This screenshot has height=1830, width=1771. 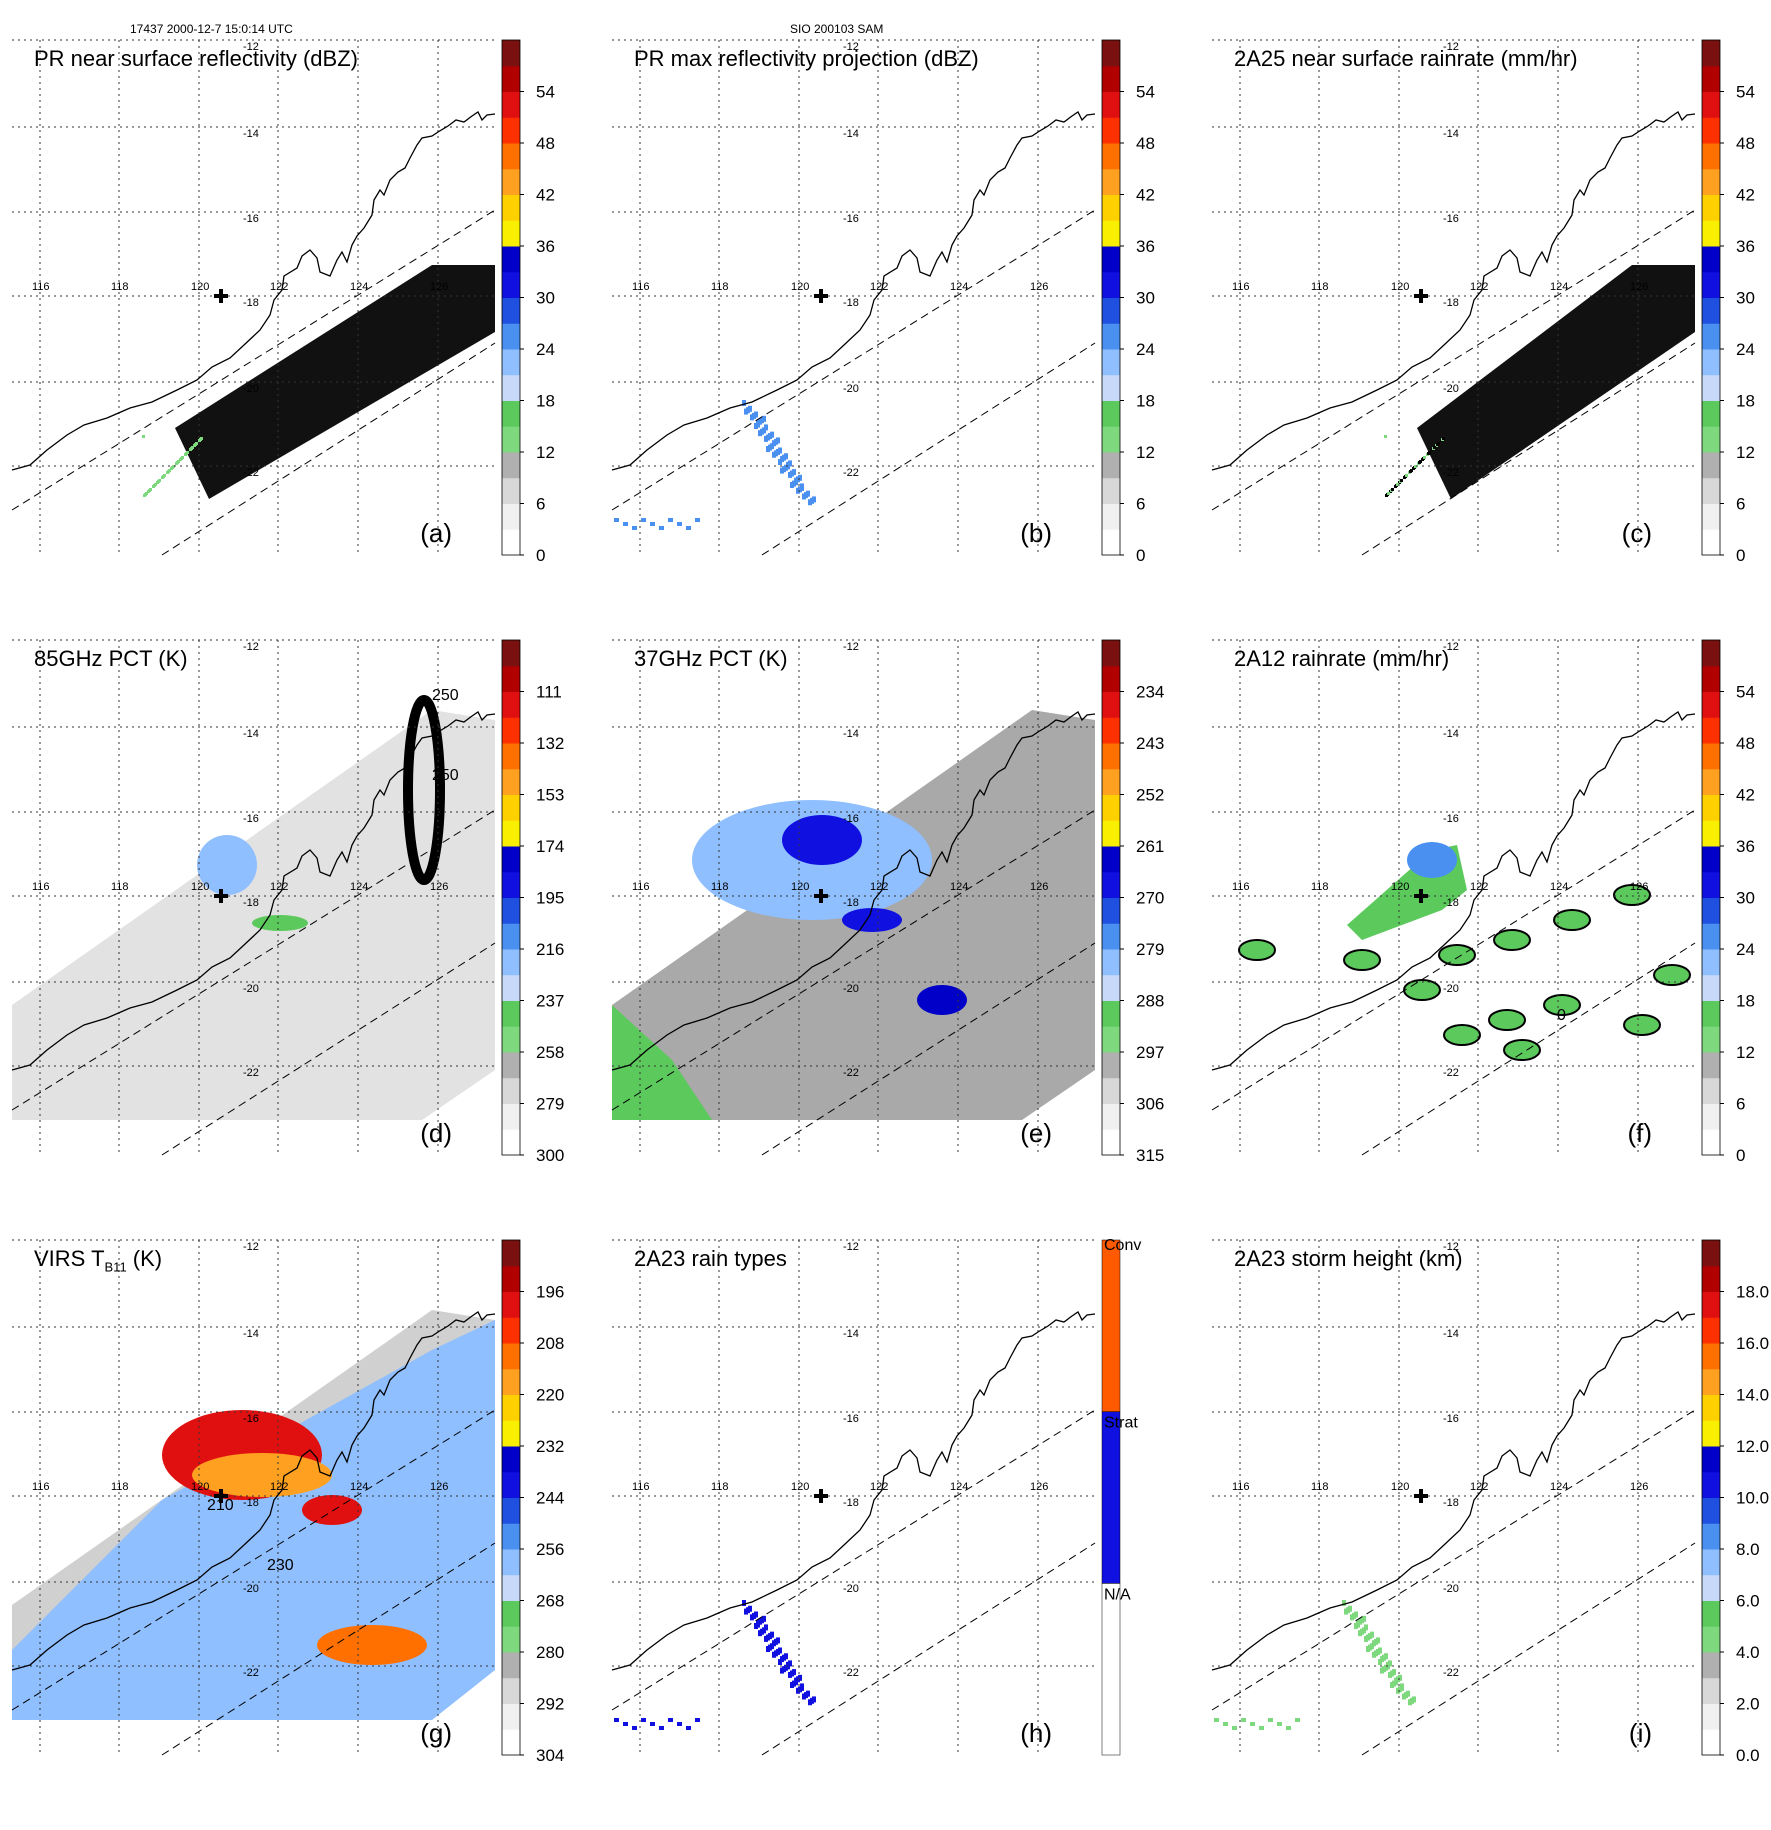 I want to click on colorbar-tick-label: 220, so click(x=550, y=1395).